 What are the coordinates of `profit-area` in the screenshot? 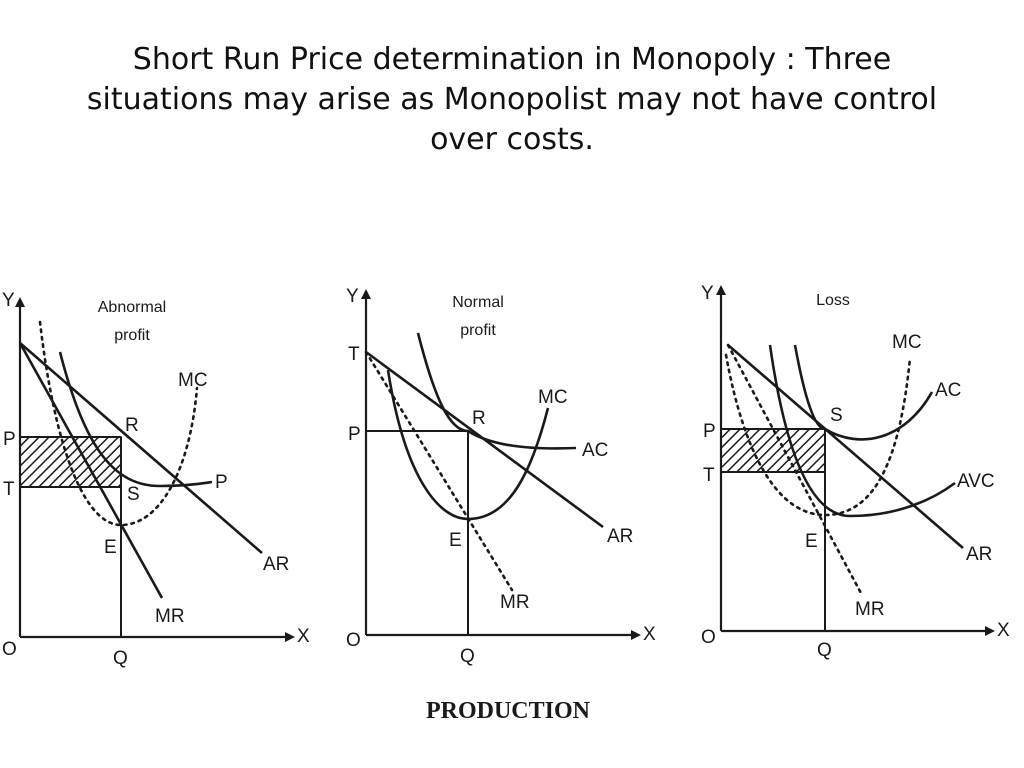 It's located at (70, 462).